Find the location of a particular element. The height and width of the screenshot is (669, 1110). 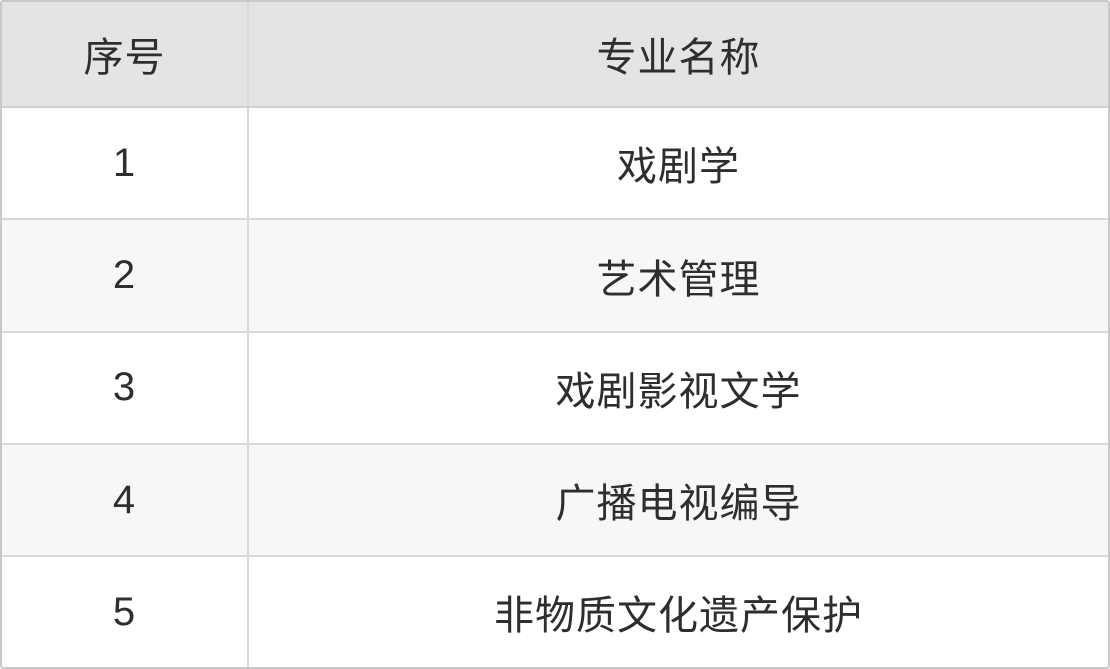

row-index-cell: 1 is located at coordinates (125, 164).